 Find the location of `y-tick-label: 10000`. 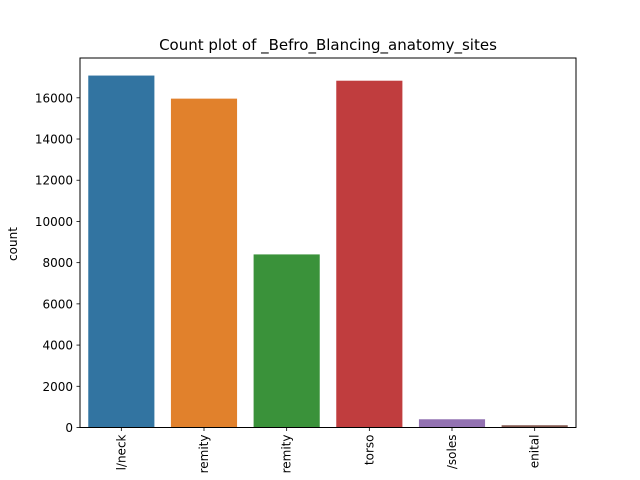

y-tick-label: 10000 is located at coordinates (54, 222).